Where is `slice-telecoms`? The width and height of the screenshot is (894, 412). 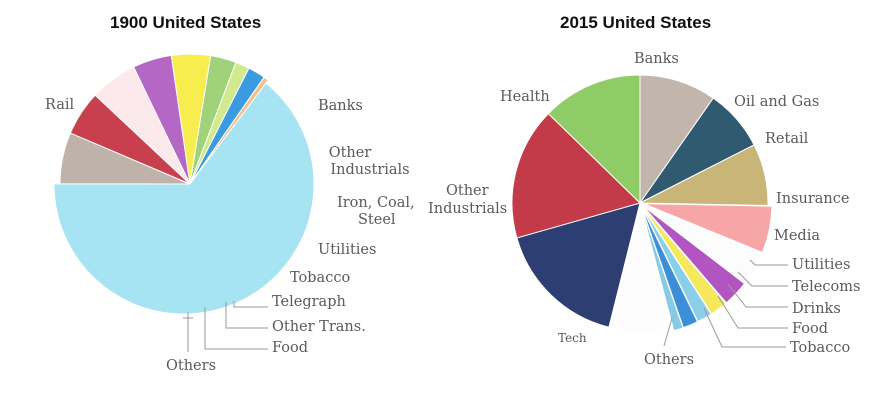
slice-telecoms is located at coordinates (684, 260).